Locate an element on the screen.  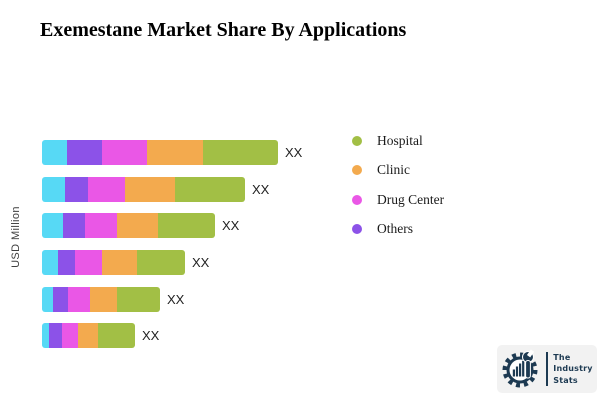
logo-line: Stats is located at coordinates (565, 380).